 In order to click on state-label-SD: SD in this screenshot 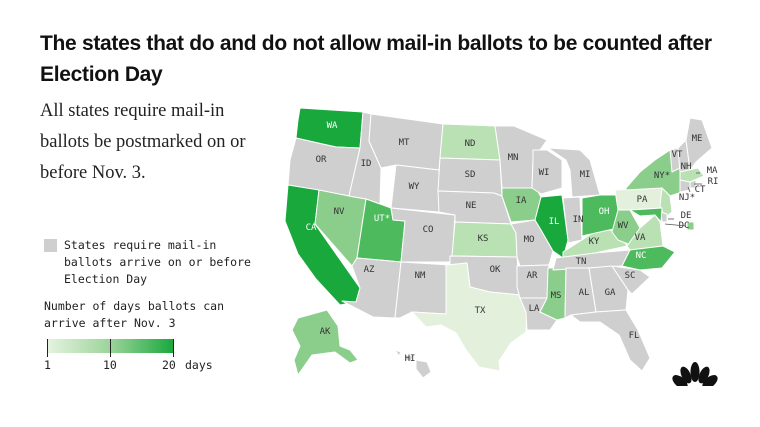, I will do `click(470, 175)`.